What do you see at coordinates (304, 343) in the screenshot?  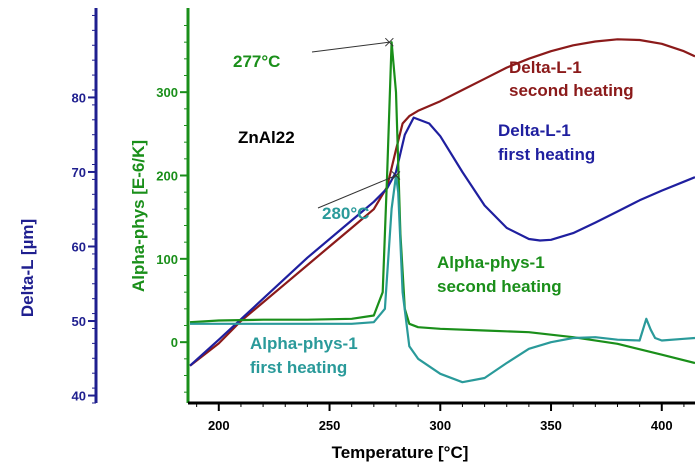 I see `alpha-first-label-1: Alpha-phys-1` at bounding box center [304, 343].